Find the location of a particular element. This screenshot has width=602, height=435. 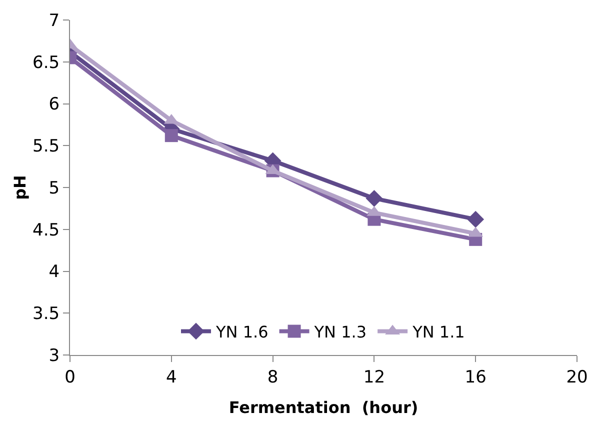

x-tick-label: 8 is located at coordinates (272, 377).